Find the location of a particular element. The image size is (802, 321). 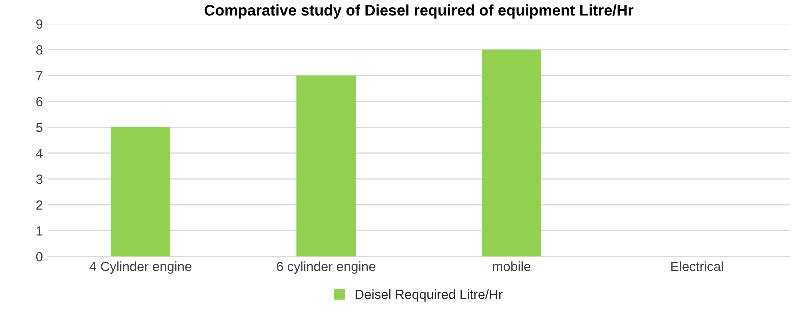

legend-label: Deisel Reqquired Litre/Hr is located at coordinates (429, 296).